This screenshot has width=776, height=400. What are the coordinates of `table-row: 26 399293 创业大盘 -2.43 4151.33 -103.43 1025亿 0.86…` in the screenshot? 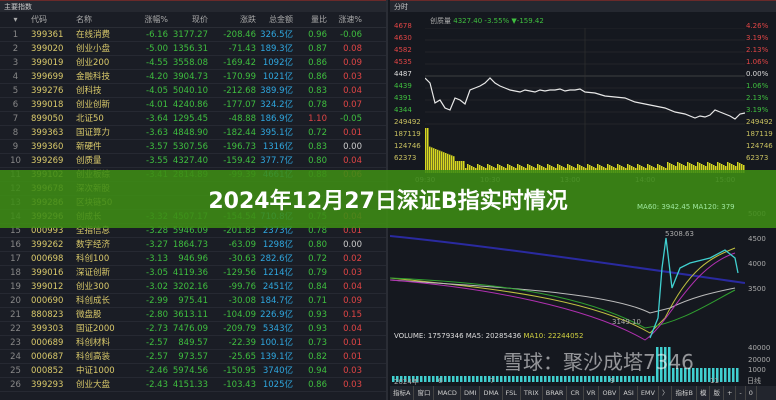 It's located at (193, 385).